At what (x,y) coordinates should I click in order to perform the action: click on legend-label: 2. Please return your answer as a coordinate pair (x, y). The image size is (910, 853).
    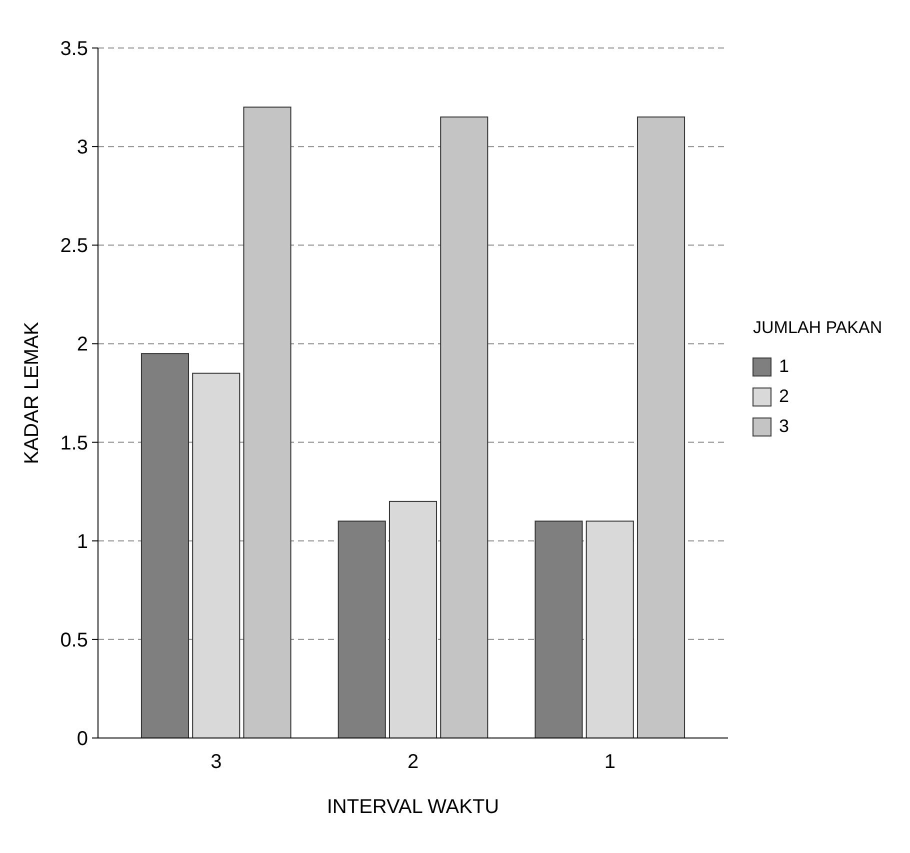
    Looking at the image, I should click on (784, 396).